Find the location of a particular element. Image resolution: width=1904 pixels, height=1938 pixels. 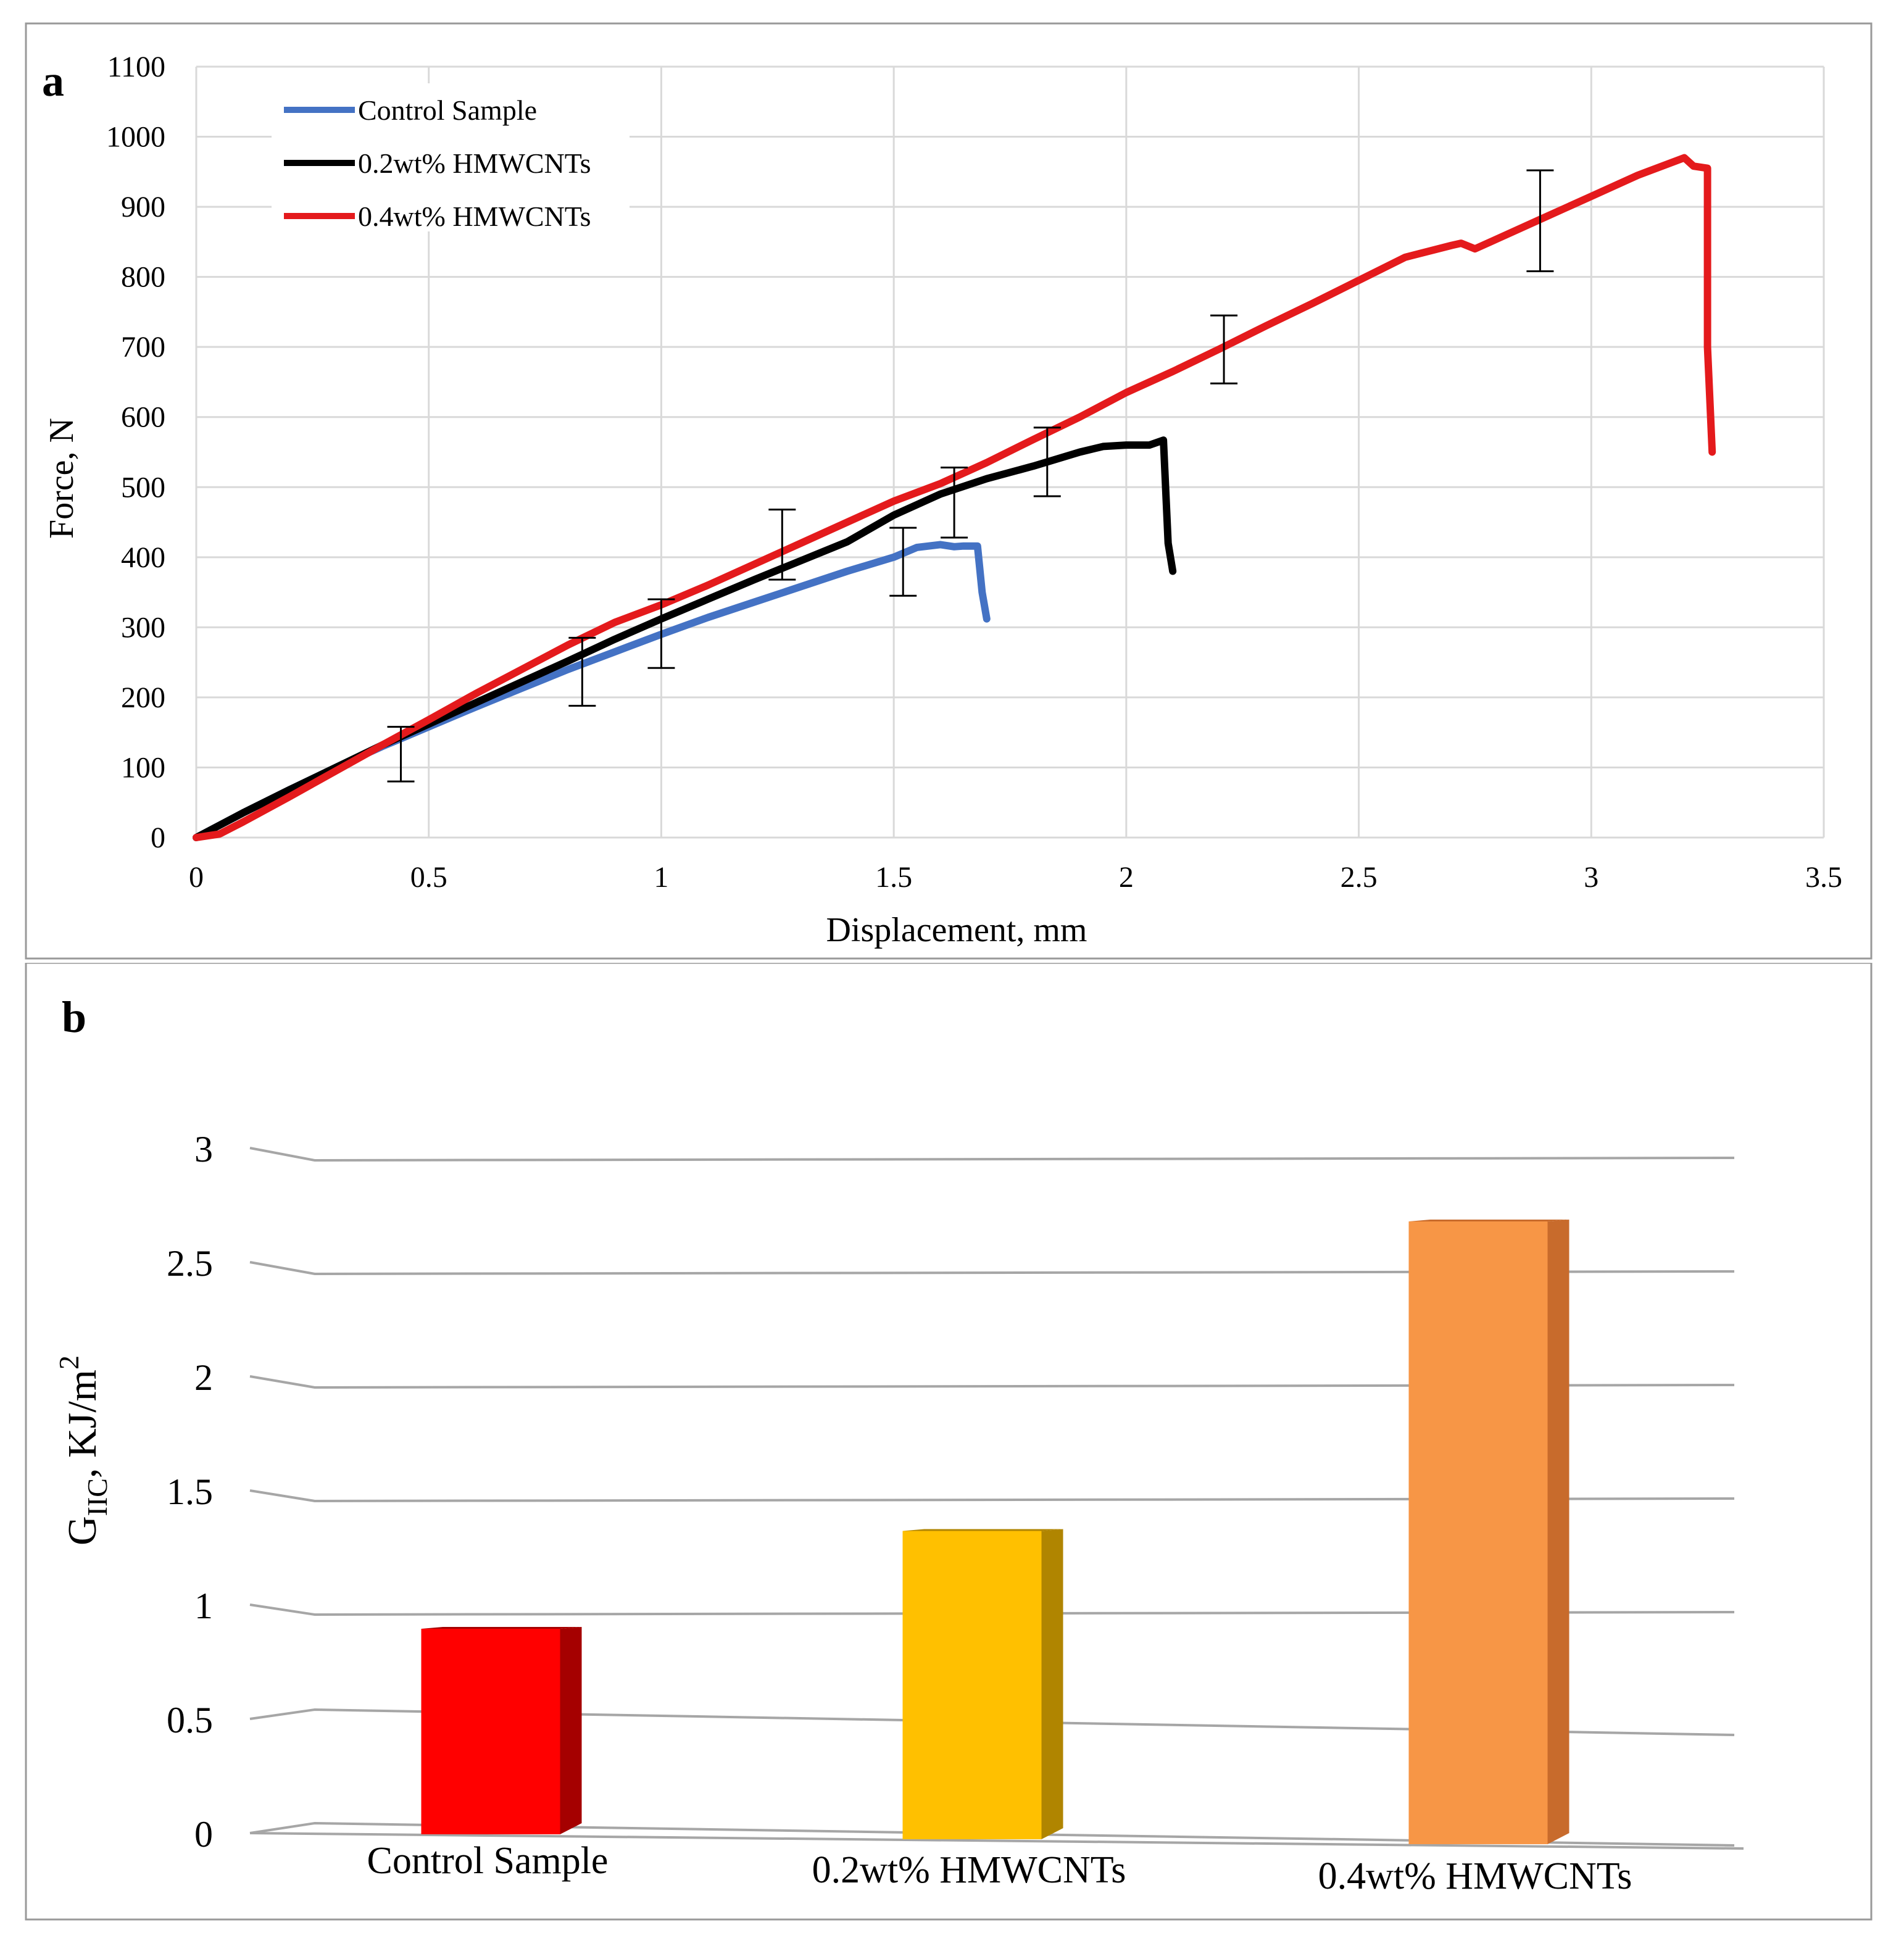

x-tick-label: 0 is located at coordinates (197, 877).